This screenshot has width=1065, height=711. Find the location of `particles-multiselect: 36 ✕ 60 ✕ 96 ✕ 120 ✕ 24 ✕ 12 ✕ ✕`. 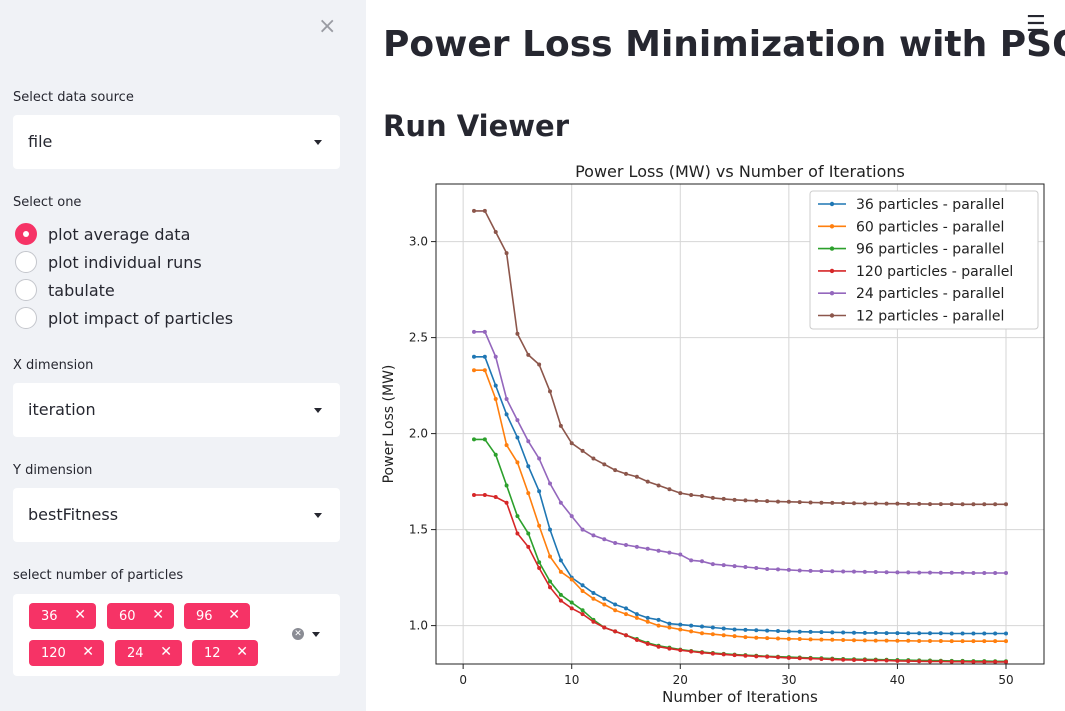

particles-multiselect: 36 ✕ 60 ✕ 96 ✕ 120 ✕ 24 ✕ 12 ✕ ✕ is located at coordinates (176, 635).